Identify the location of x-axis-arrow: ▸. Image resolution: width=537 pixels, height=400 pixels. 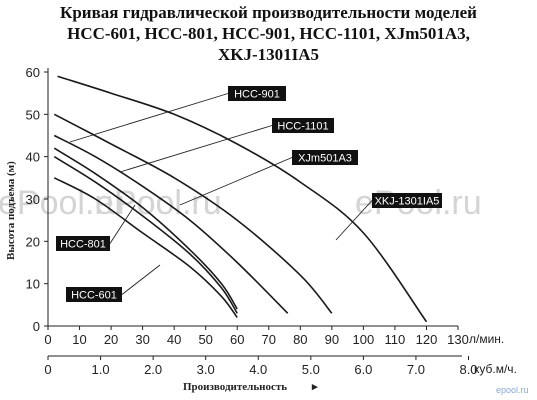
(314, 387).